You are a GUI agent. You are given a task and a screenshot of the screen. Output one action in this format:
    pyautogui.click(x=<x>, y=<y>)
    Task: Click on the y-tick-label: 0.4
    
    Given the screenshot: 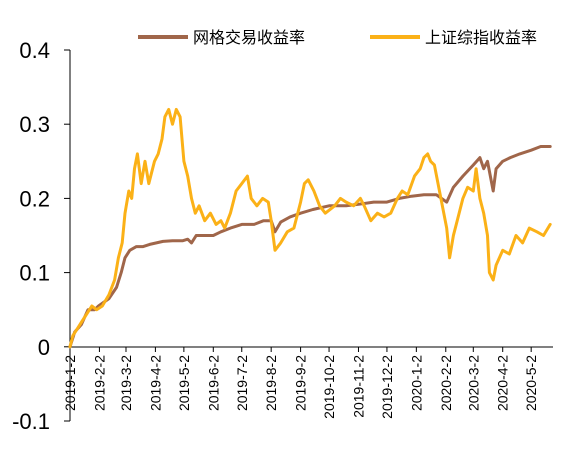 What is the action you would take?
    pyautogui.click(x=34, y=50)
    